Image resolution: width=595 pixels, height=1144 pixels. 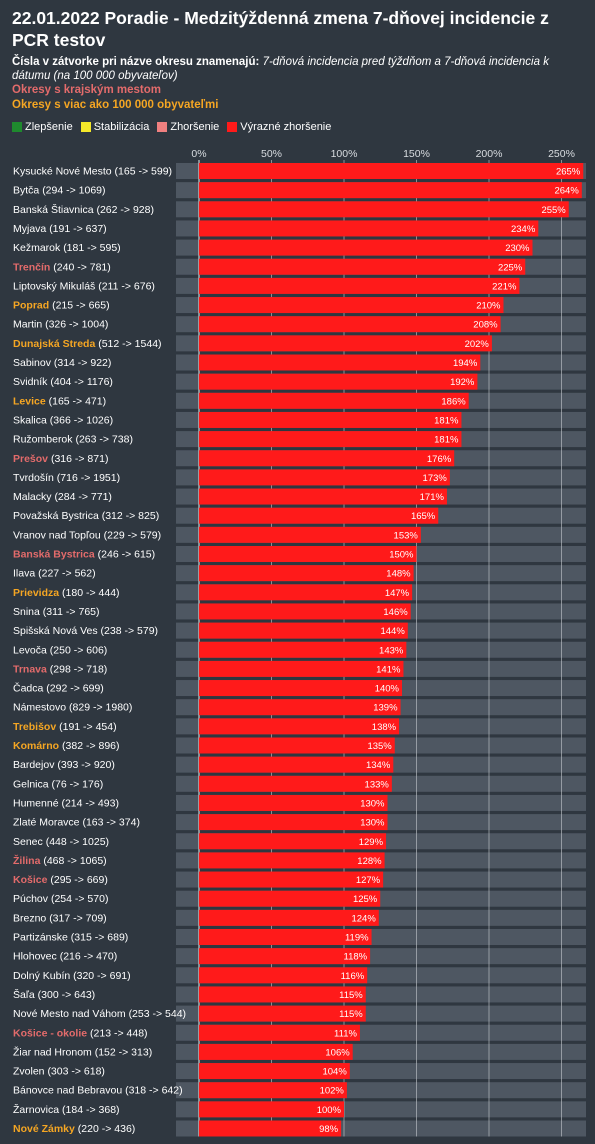 I want to click on district-name: Komárno, so click(x=37, y=746).